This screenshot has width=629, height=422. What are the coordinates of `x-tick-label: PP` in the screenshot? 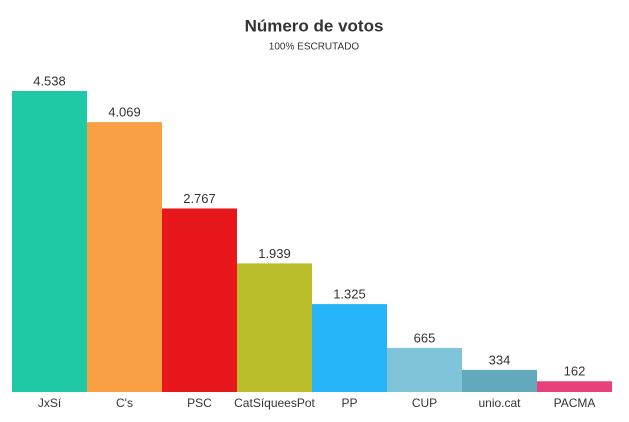 It's located at (349, 403).